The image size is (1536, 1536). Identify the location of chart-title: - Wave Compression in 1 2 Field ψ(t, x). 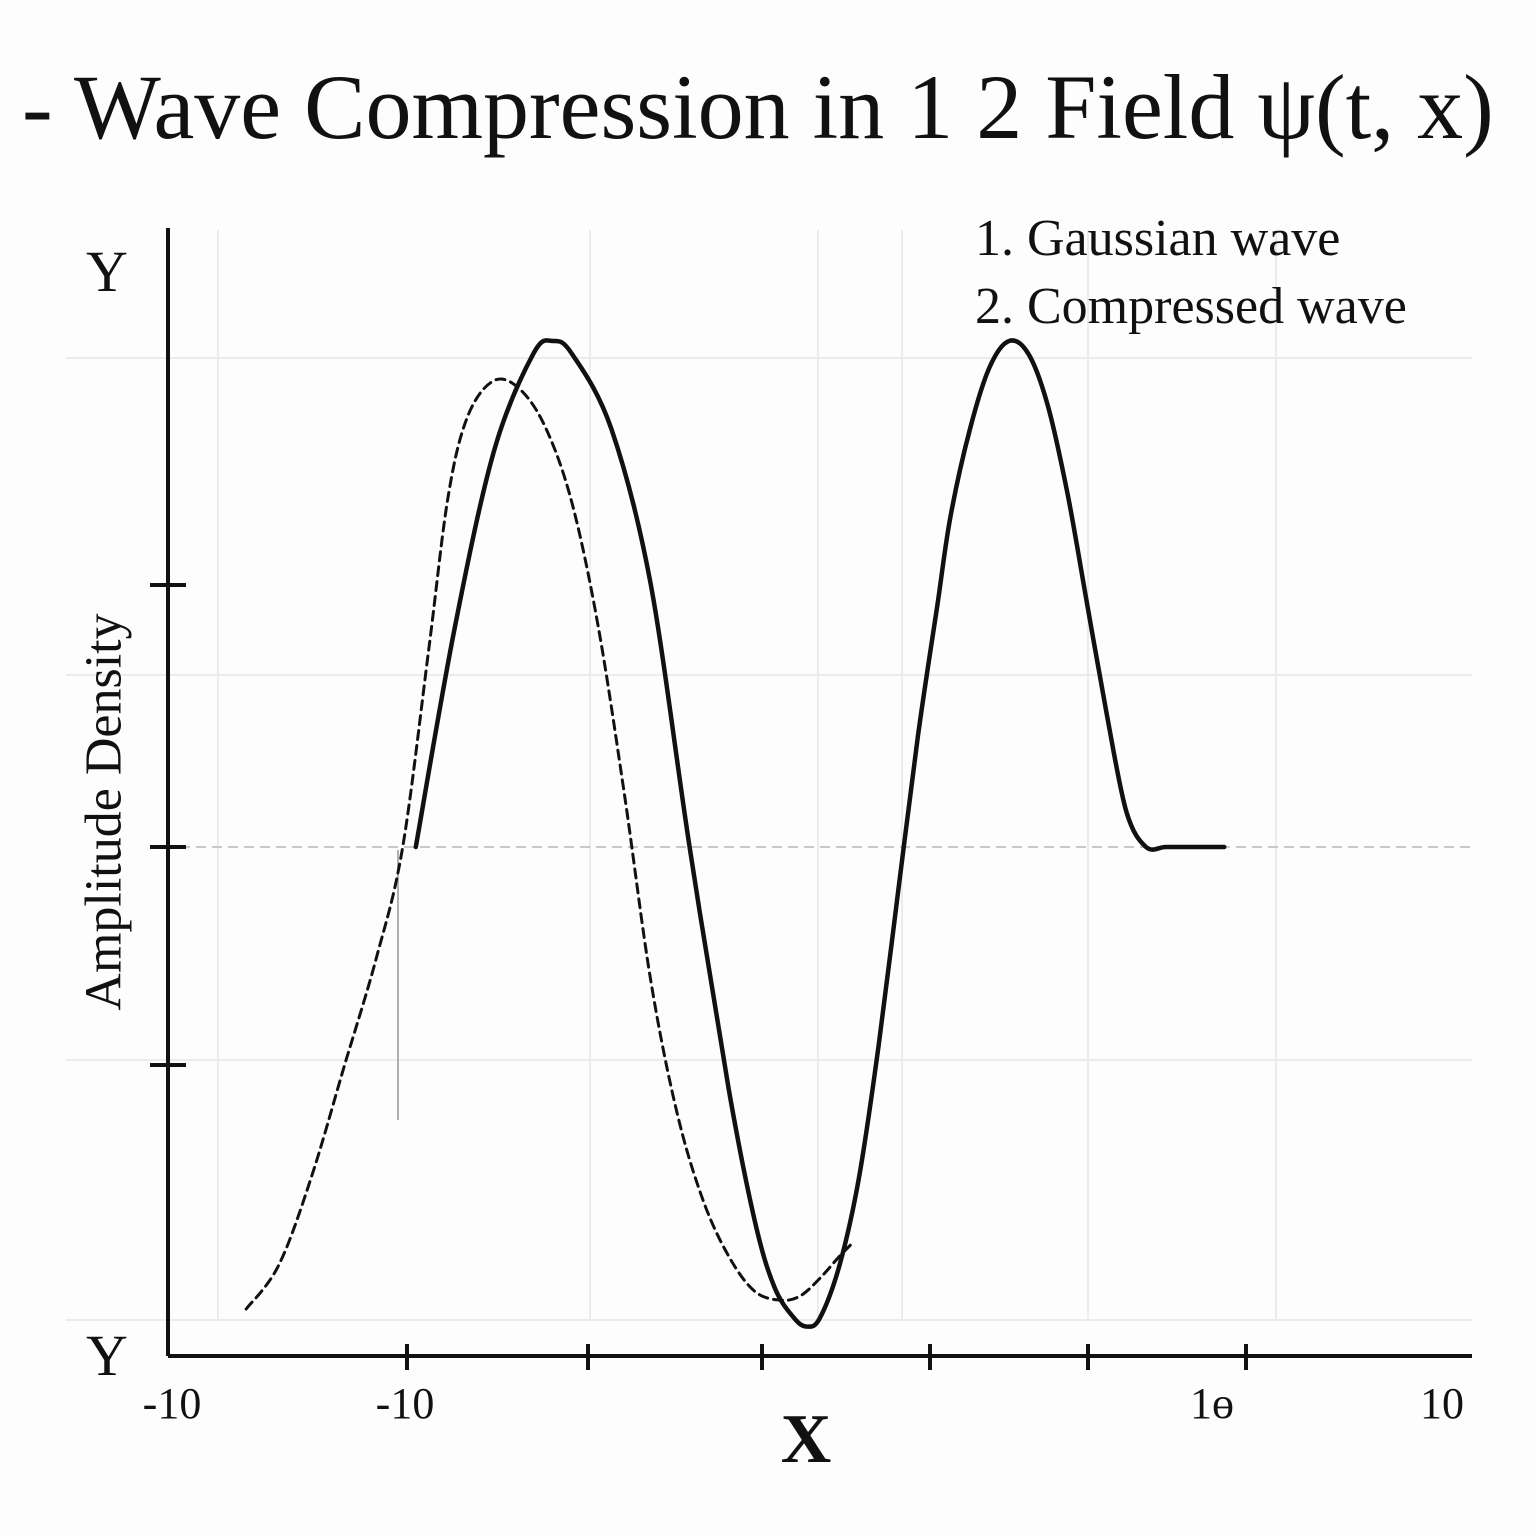
(758, 107).